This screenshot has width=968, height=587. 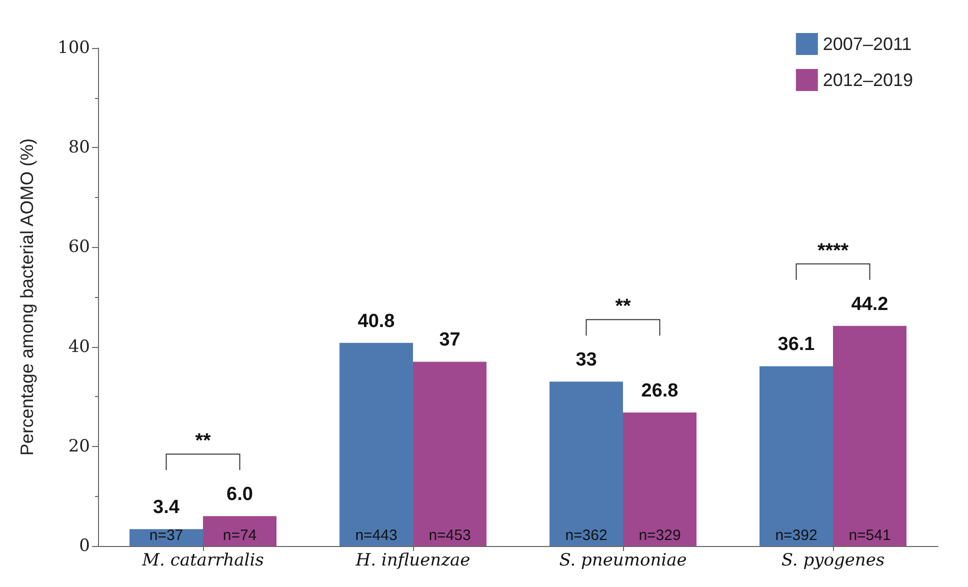 What do you see at coordinates (412, 560) in the screenshot?
I see `x-tick-label: H. influenzae` at bounding box center [412, 560].